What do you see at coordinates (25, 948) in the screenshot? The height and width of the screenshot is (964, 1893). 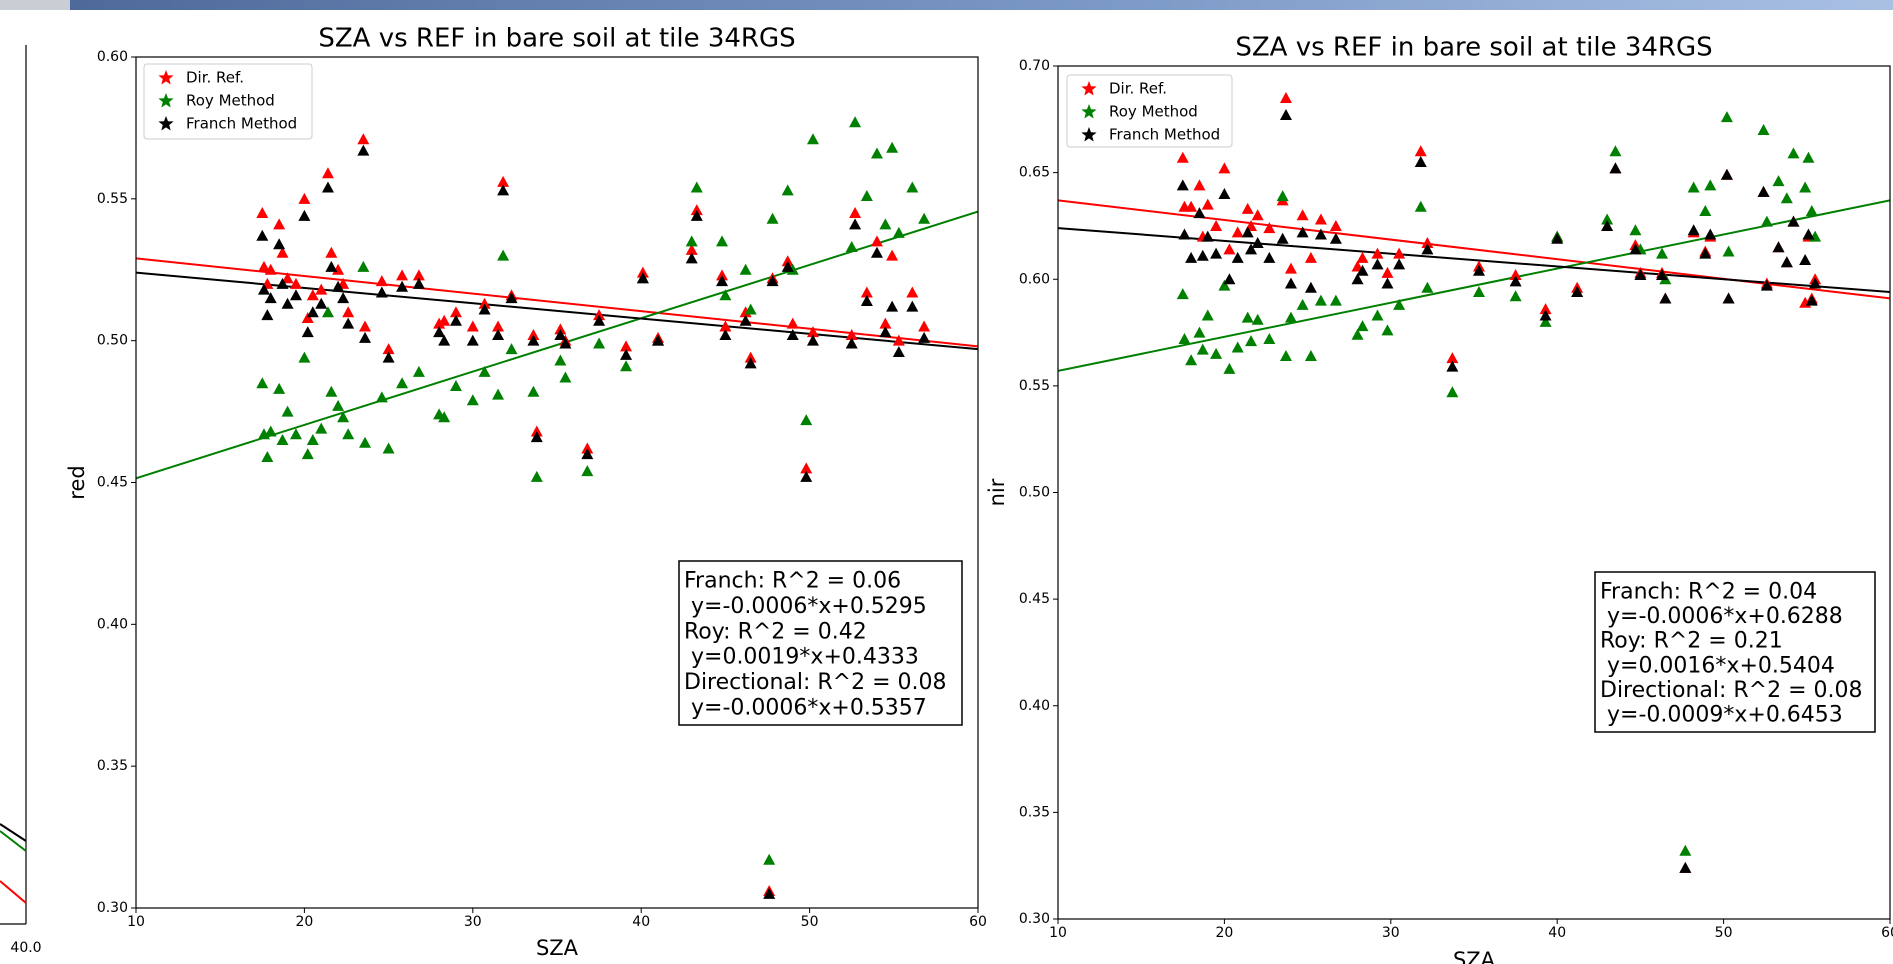 I see `x-tick-label: 40.0` at bounding box center [25, 948].